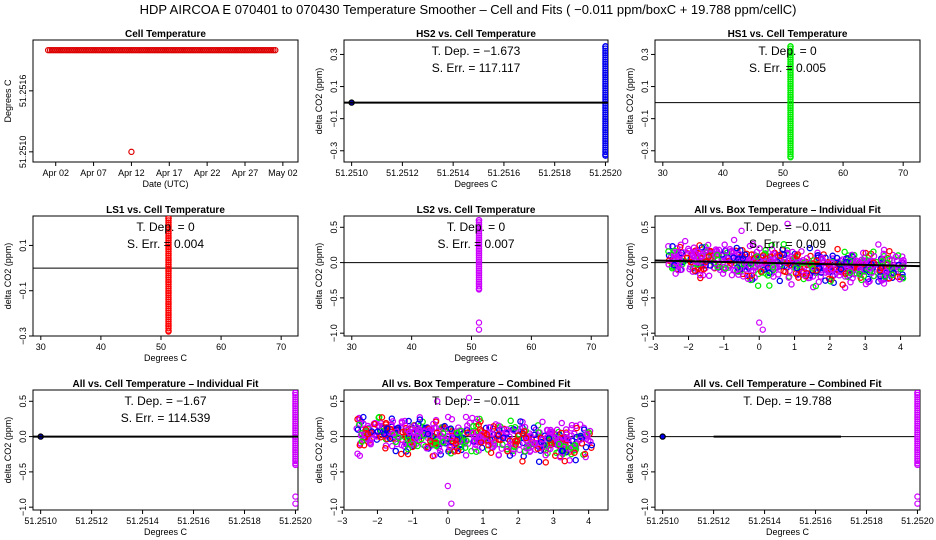  I want to click on series-all, so click(917, 429).